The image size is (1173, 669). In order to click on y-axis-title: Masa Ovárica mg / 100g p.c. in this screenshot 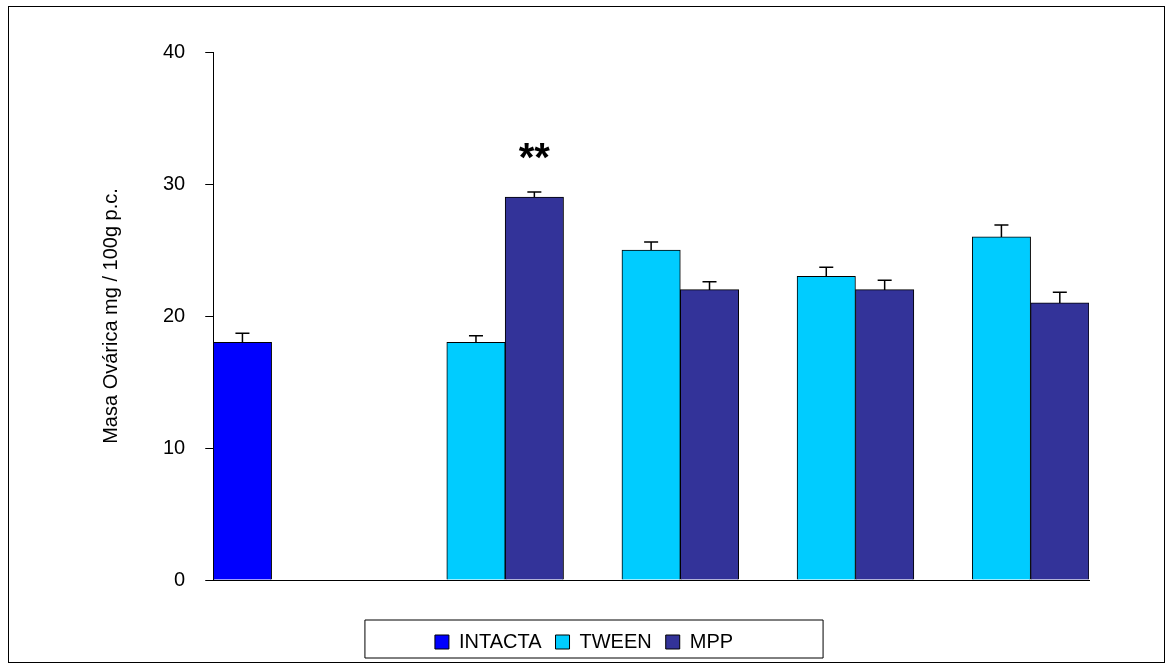, I will do `click(109, 316)`.